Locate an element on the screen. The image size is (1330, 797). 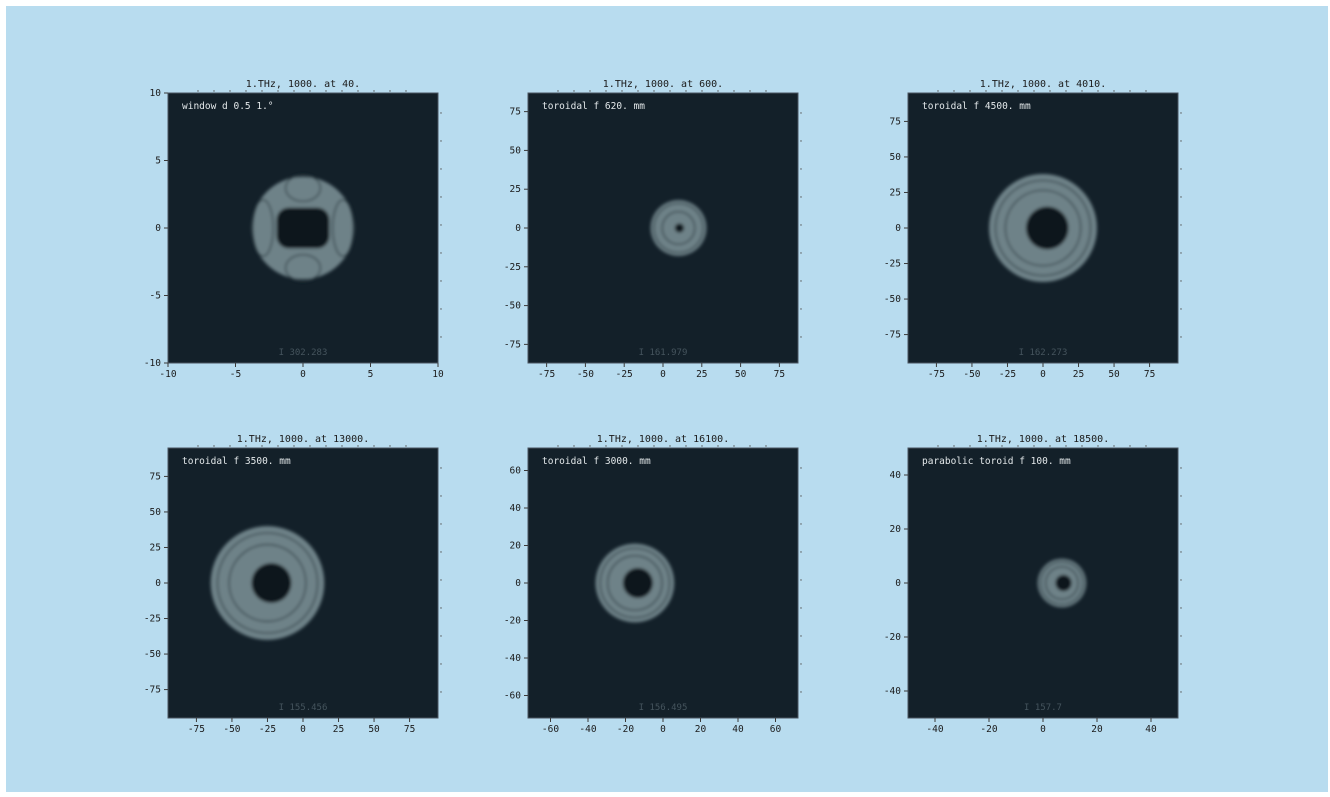
y-tick-label: 20 is located at coordinates (516, 546).